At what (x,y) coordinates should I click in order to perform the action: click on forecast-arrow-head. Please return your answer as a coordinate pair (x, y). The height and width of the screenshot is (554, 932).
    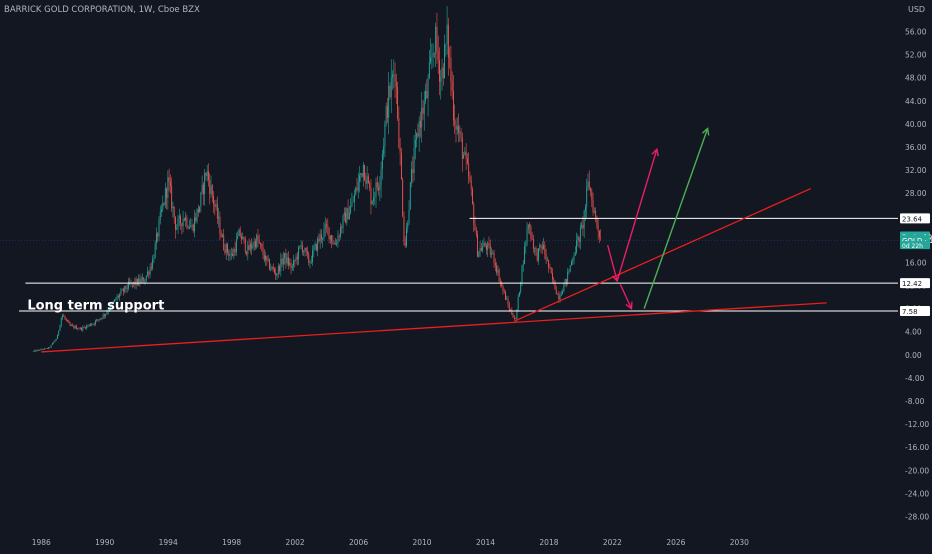
    Looking at the image, I should click on (705, 131).